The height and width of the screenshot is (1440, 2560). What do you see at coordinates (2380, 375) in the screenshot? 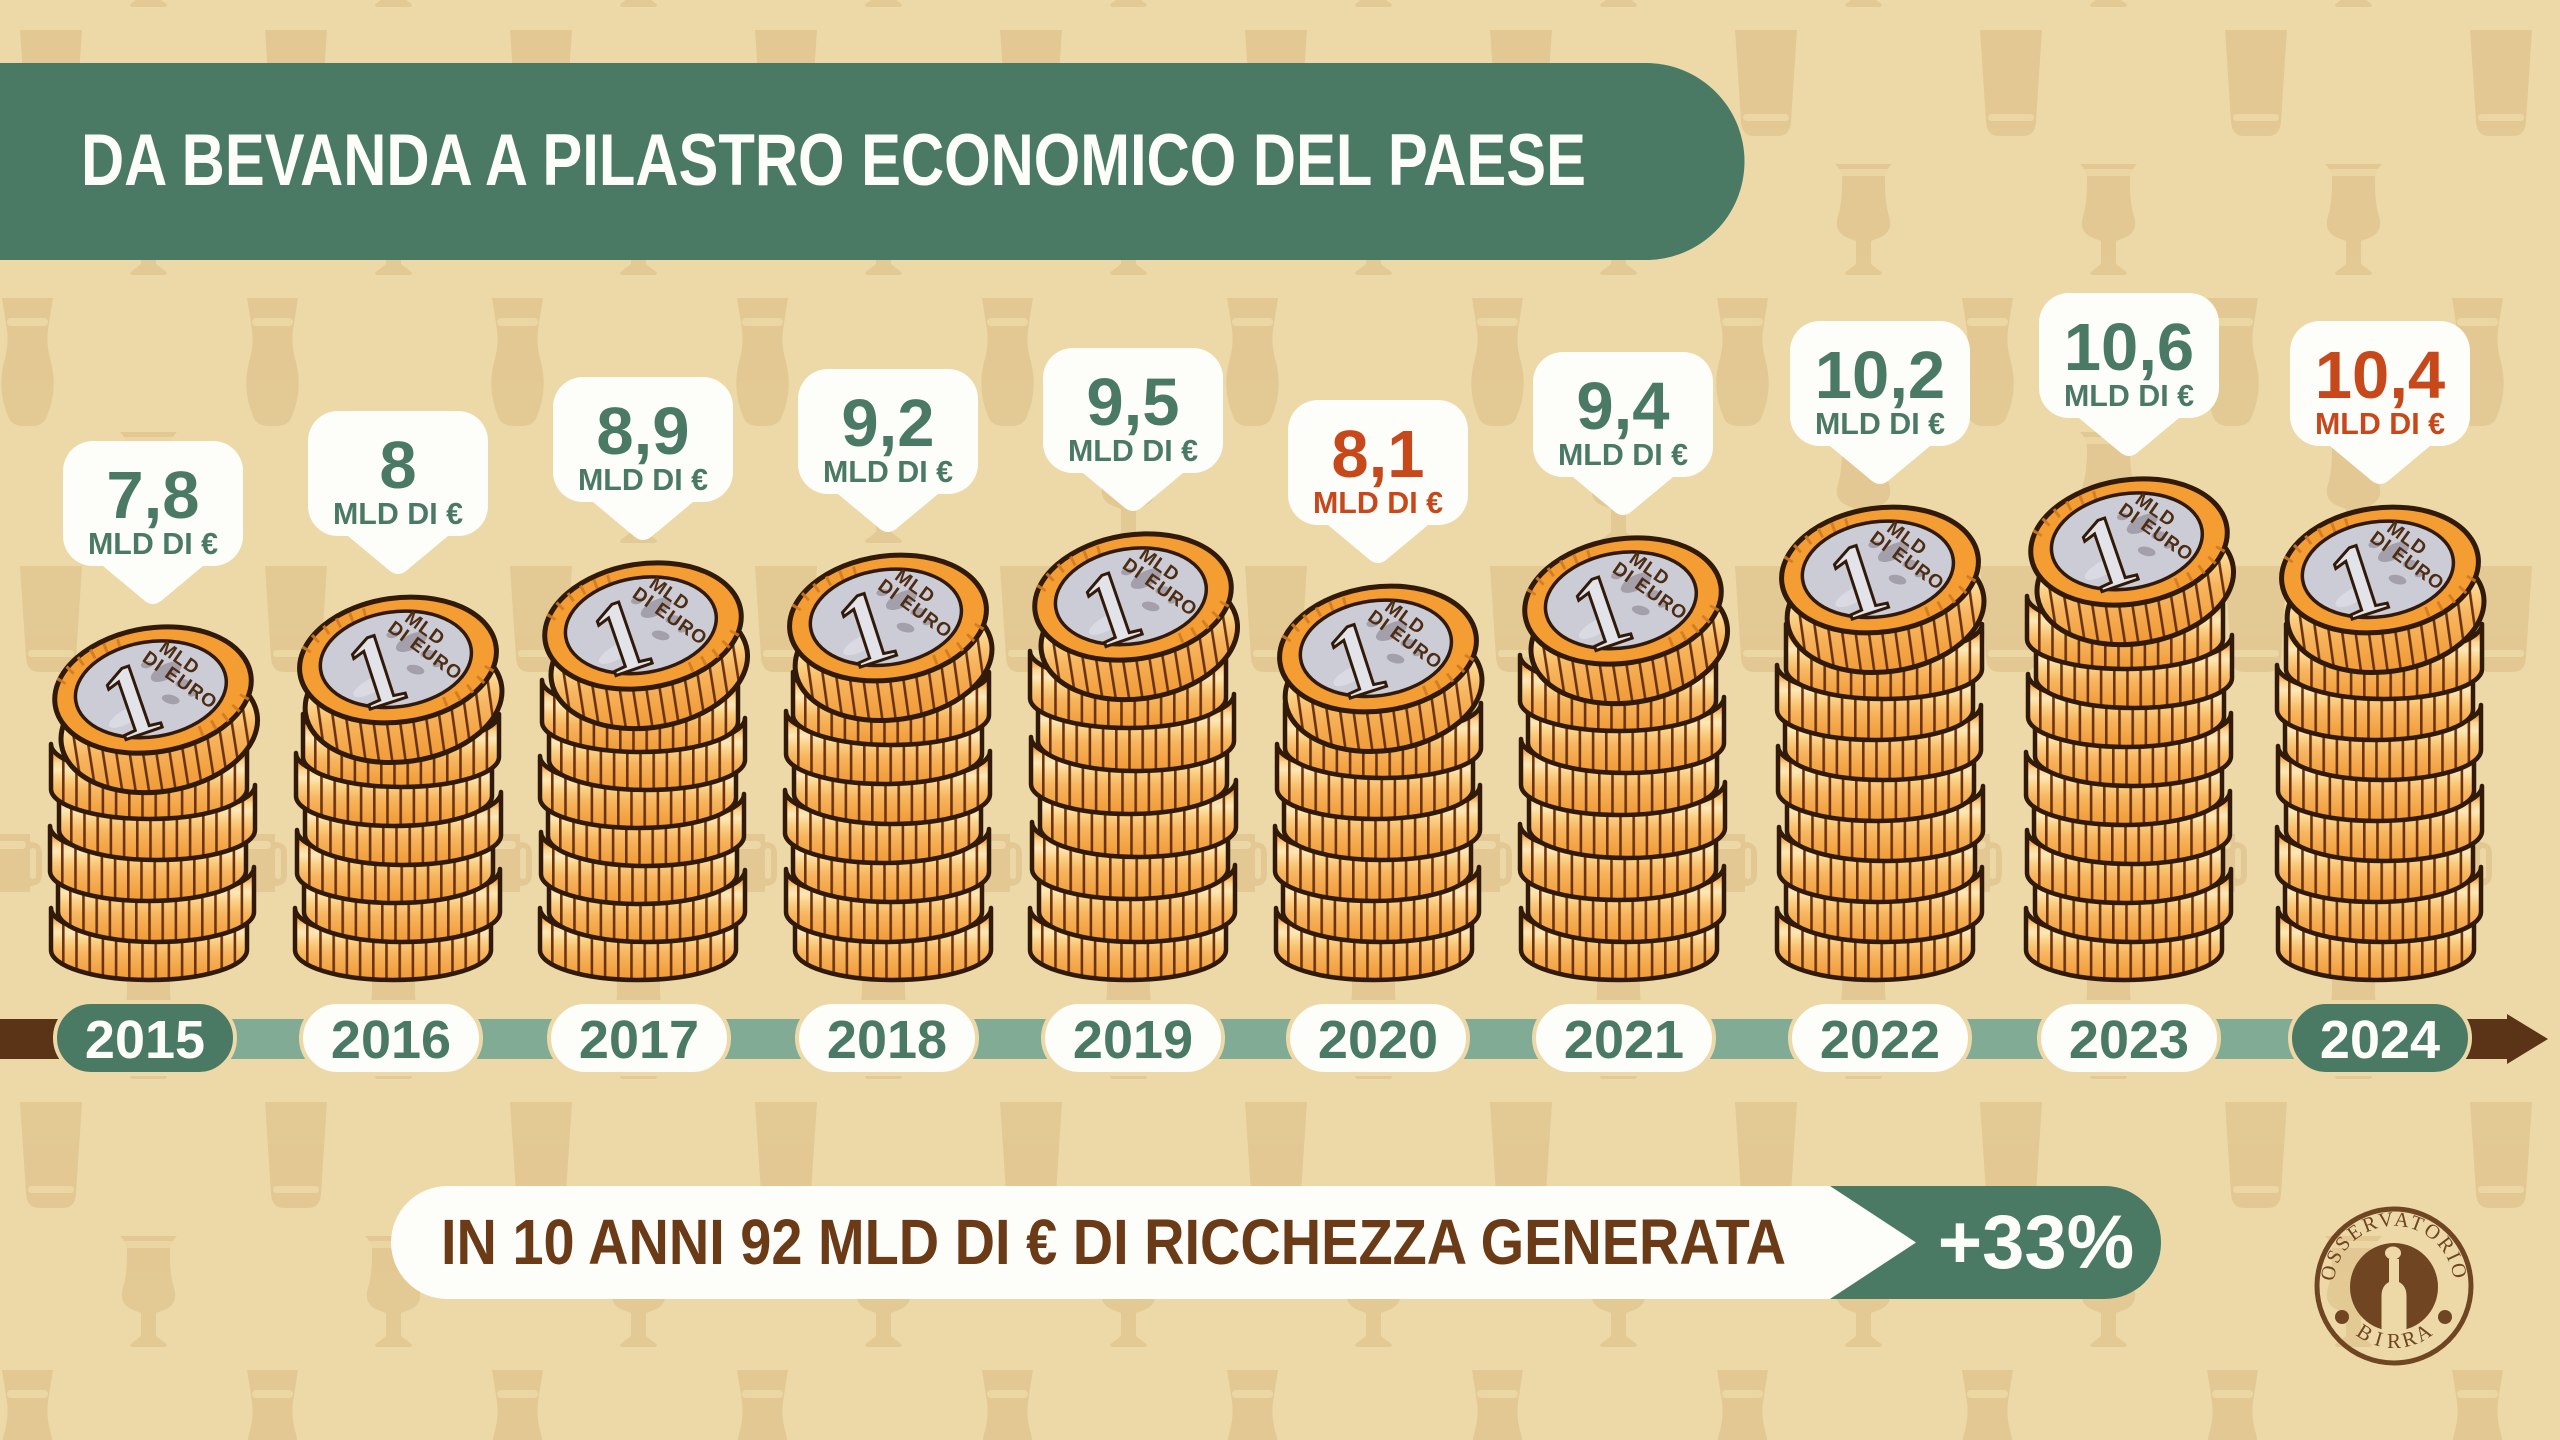
I see `svg-text: 10,4` at bounding box center [2380, 375].